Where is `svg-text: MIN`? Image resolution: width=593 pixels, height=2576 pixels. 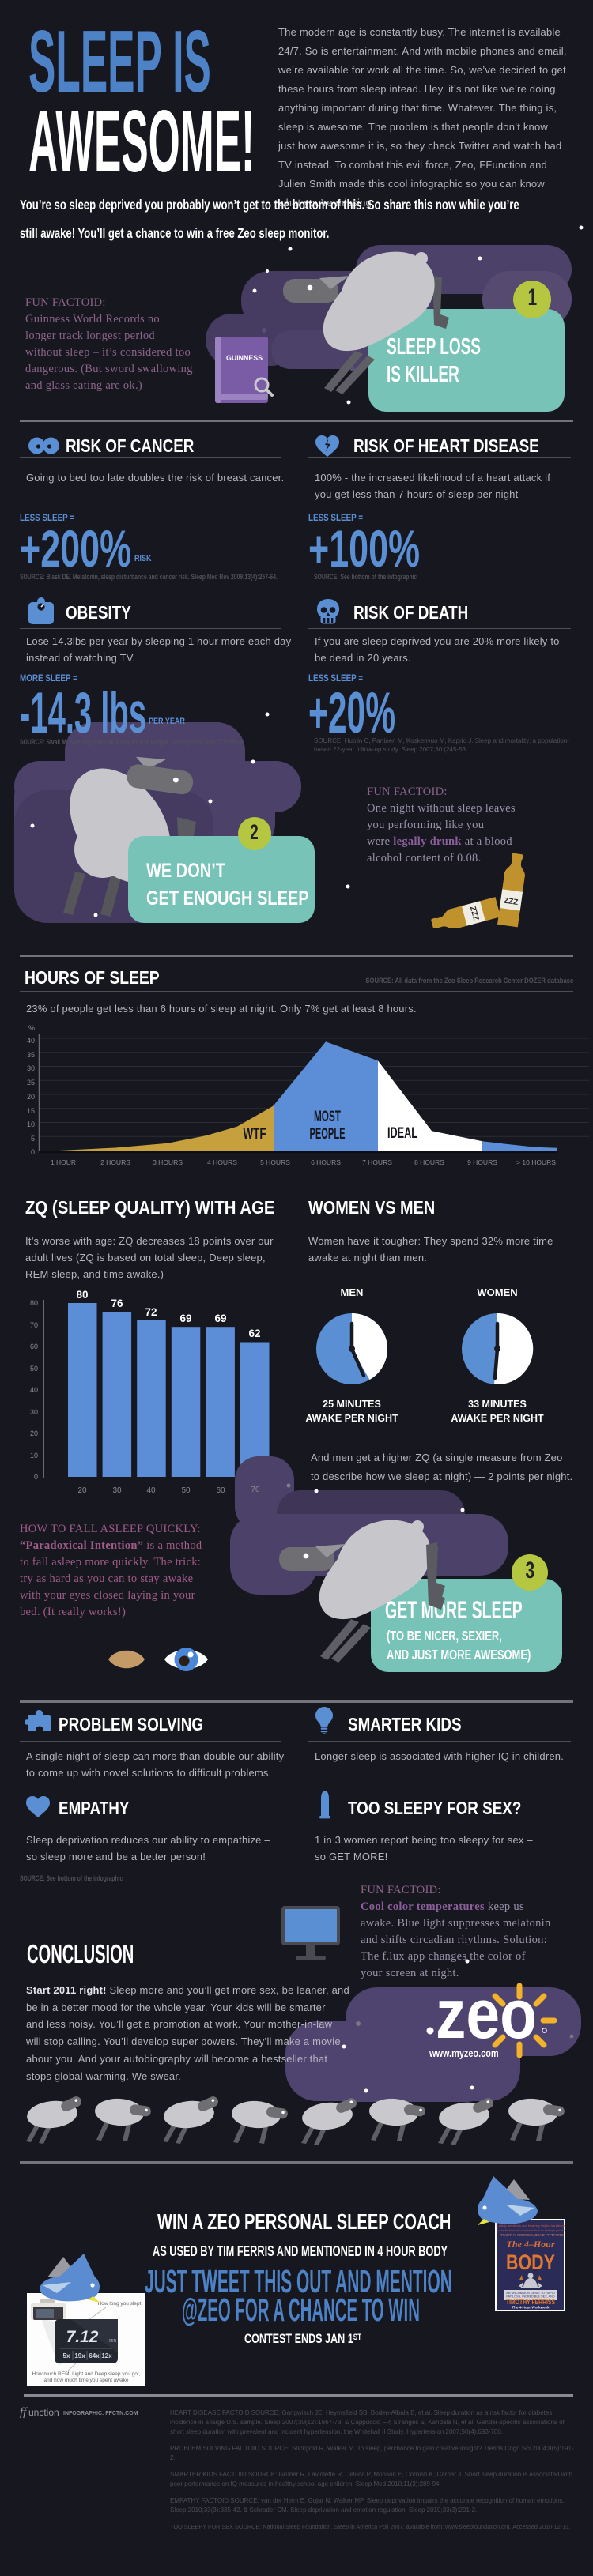
svg-text: MIN is located at coordinates (113, 2341).